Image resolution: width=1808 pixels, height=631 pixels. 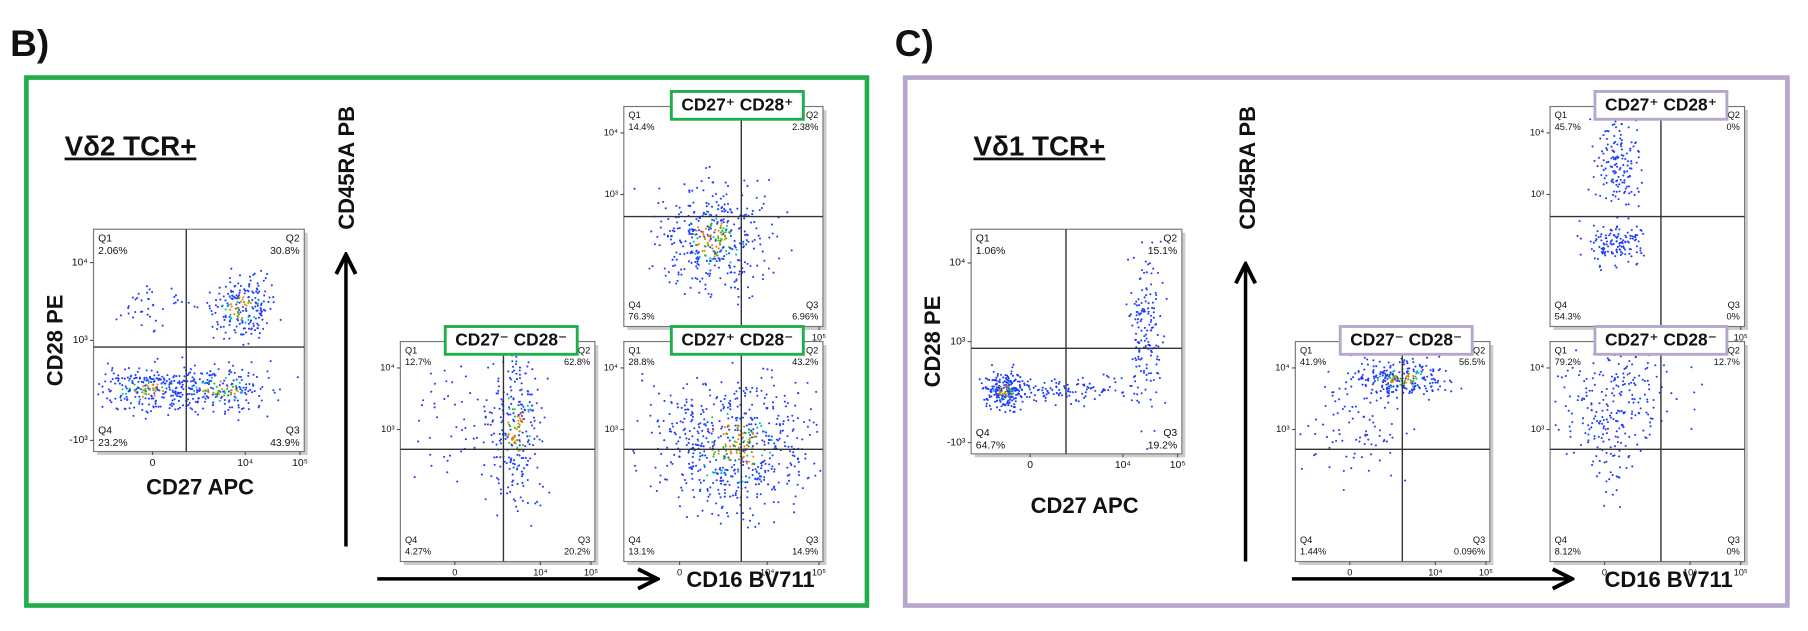 What do you see at coordinates (591, 573) in the screenshot?
I see `x-tick-label: 10⁵` at bounding box center [591, 573].